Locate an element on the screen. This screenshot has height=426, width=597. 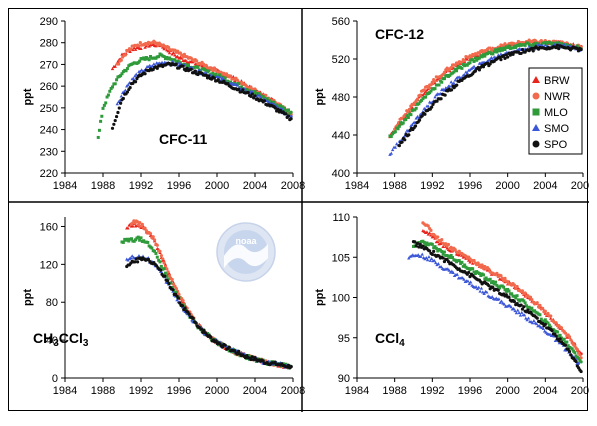
legend: BRW NWR MLO SMO SPO is located at coordinates (555, 111).